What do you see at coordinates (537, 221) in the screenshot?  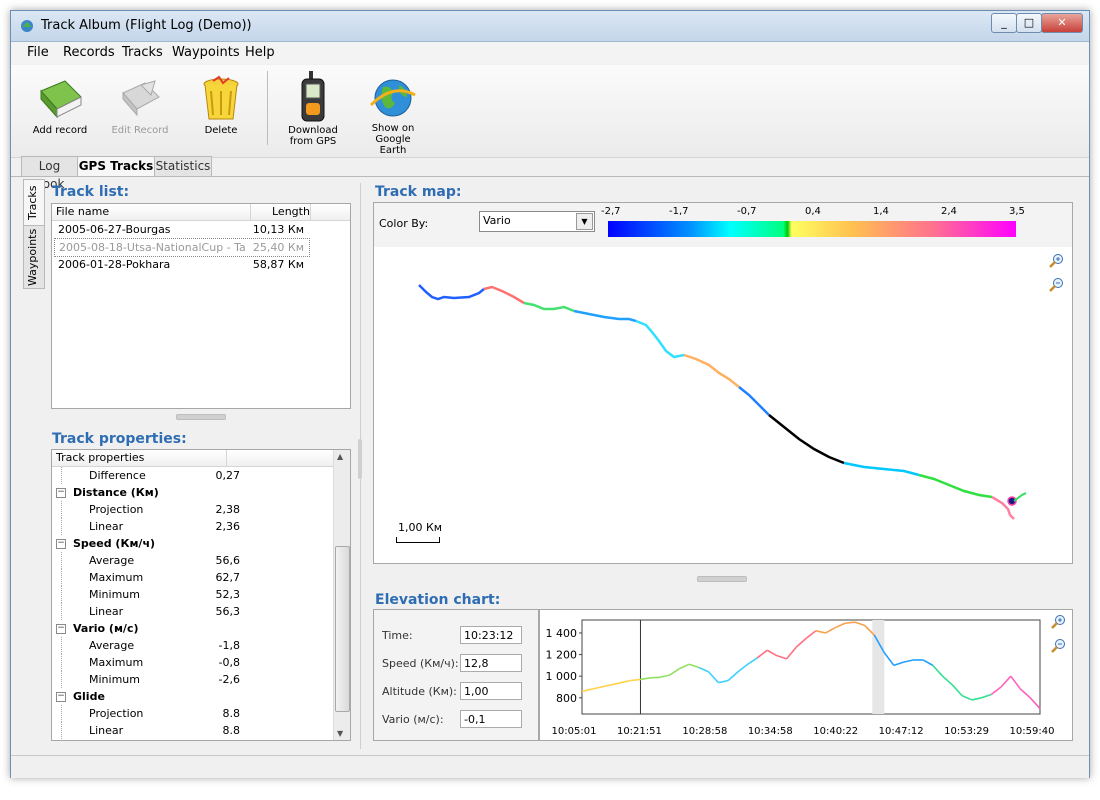 I see `color-by-select: Vario ▼` at bounding box center [537, 221].